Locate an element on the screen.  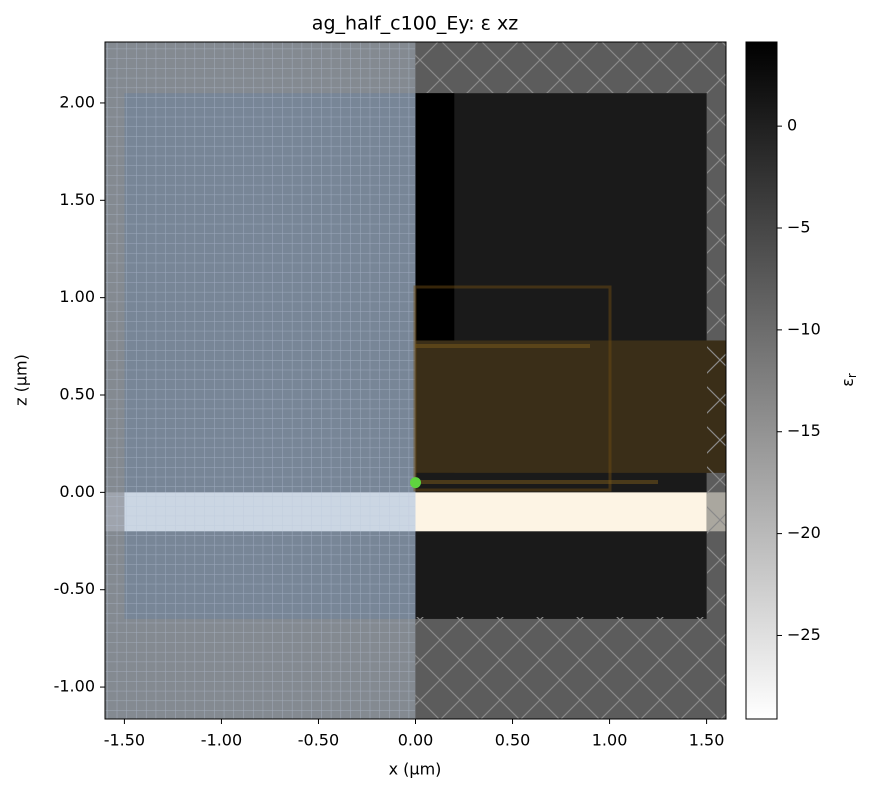
chart-title: ag_half_c100_Ey: ε xz is located at coordinates (415, 24).